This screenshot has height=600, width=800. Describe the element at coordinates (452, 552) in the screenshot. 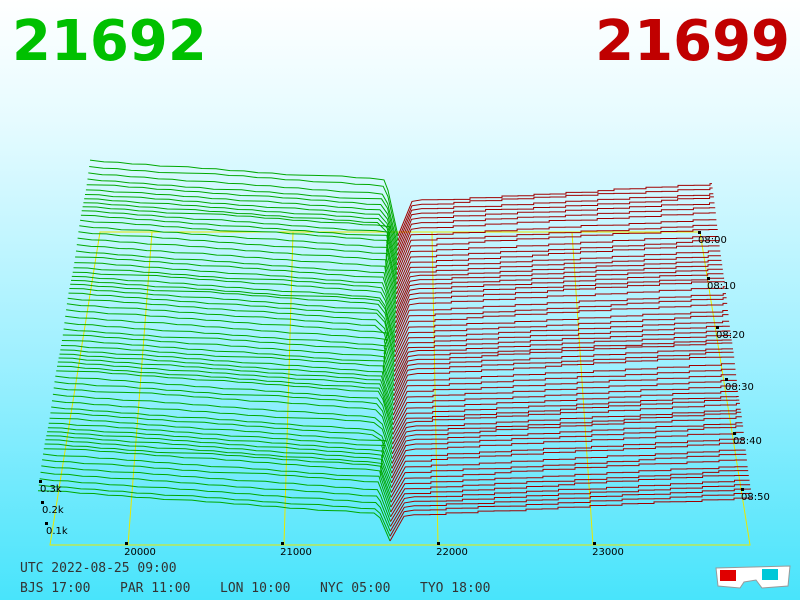

I see `price-label: 22000` at that location.